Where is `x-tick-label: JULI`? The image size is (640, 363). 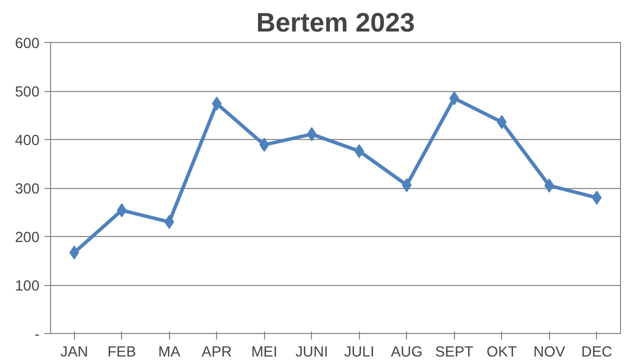
x-tick-label: JULI is located at coordinates (359, 352).